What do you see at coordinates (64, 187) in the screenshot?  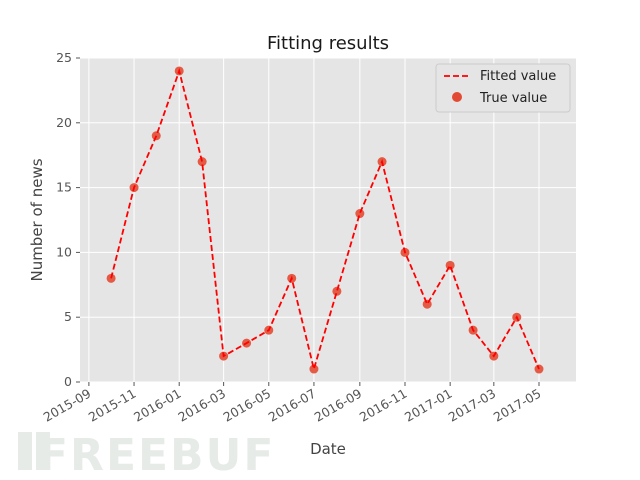 I see `y-tick-label: 15` at bounding box center [64, 187].